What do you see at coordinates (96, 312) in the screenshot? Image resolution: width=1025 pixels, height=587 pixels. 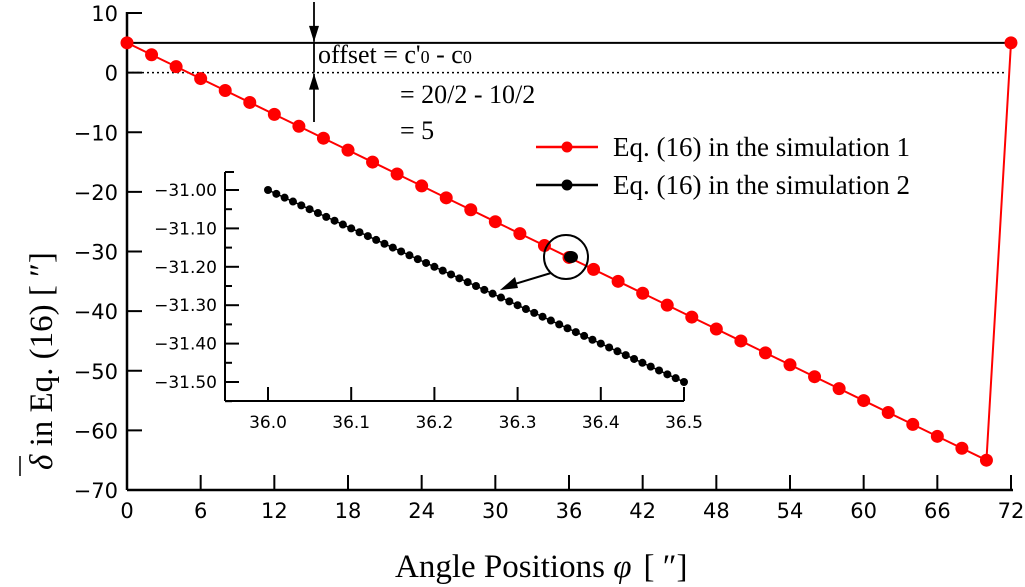 I see `y-tick-label: −40` at bounding box center [96, 312].